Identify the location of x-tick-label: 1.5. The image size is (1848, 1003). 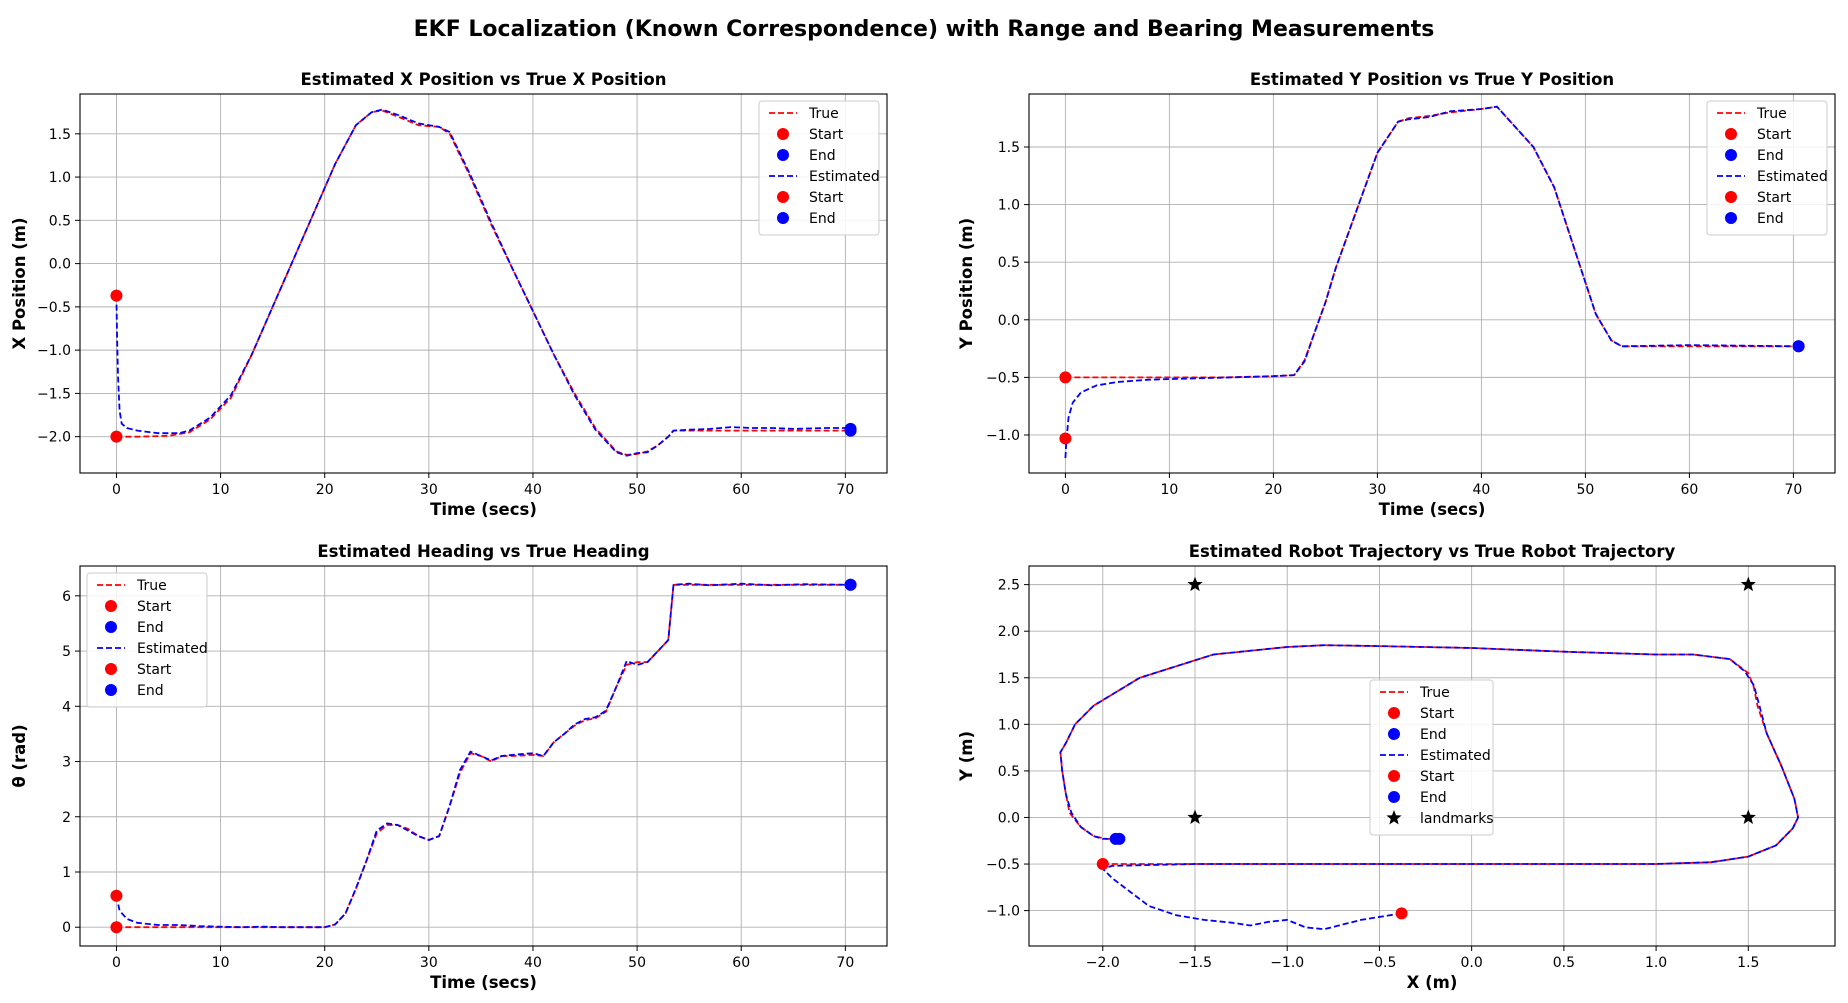
(1748, 963).